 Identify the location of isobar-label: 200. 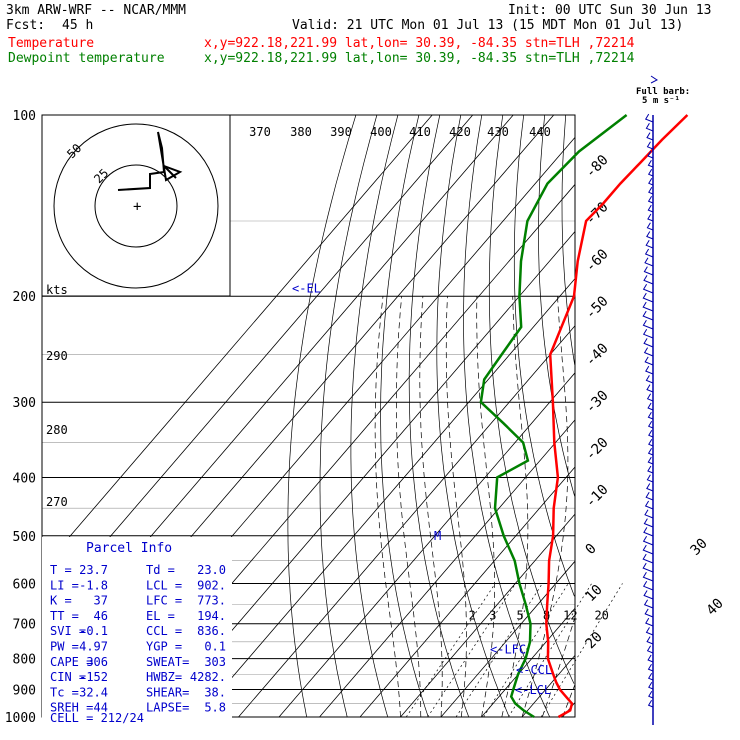
(24, 297).